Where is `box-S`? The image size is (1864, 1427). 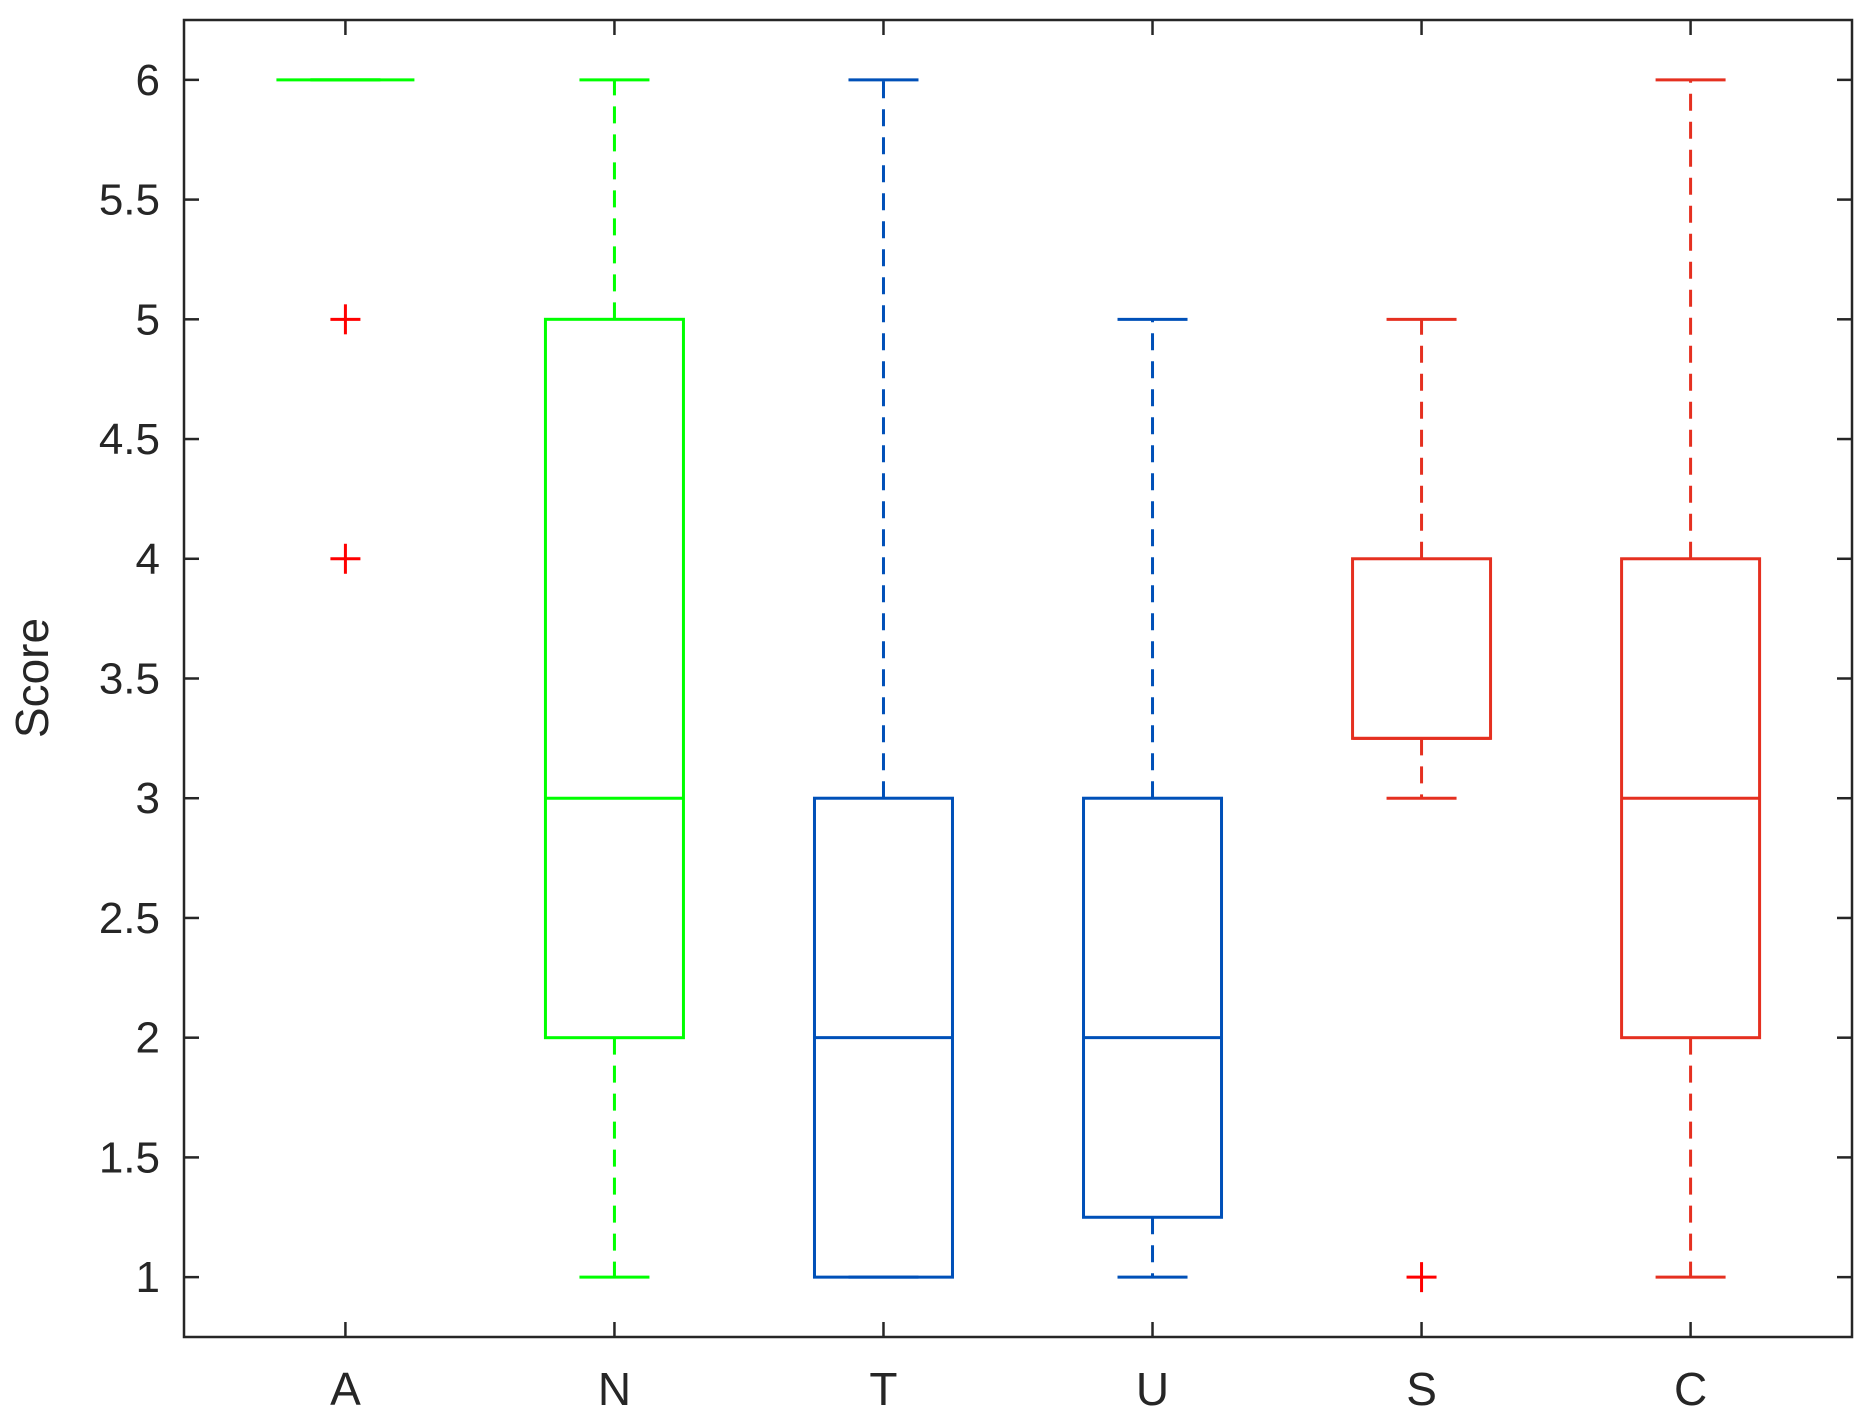
box-S is located at coordinates (1422, 558).